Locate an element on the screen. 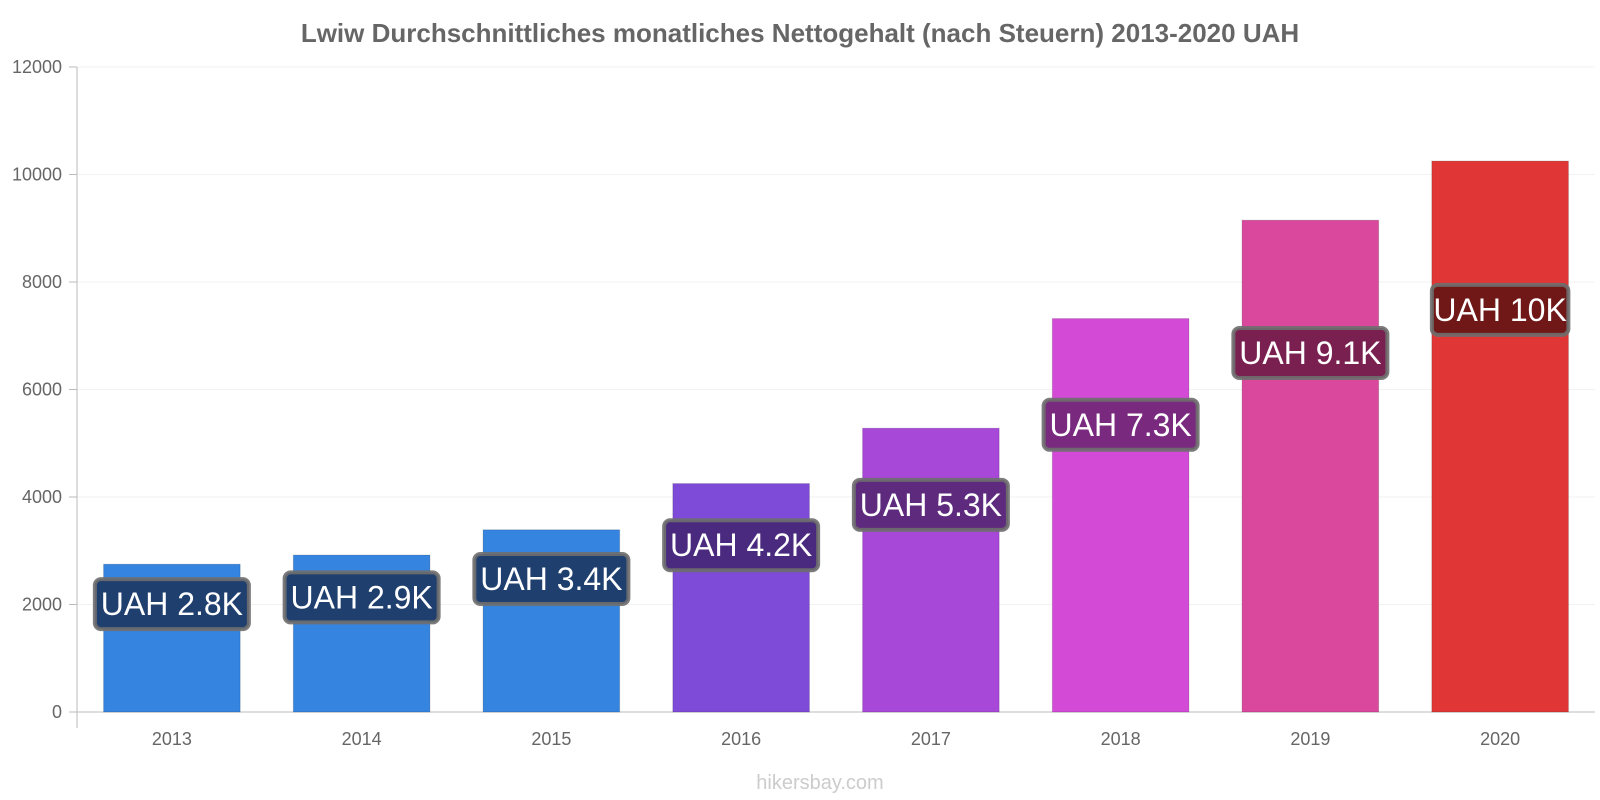 This screenshot has width=1600, height=800. data-label: UAH 7.3K is located at coordinates (1120, 425).